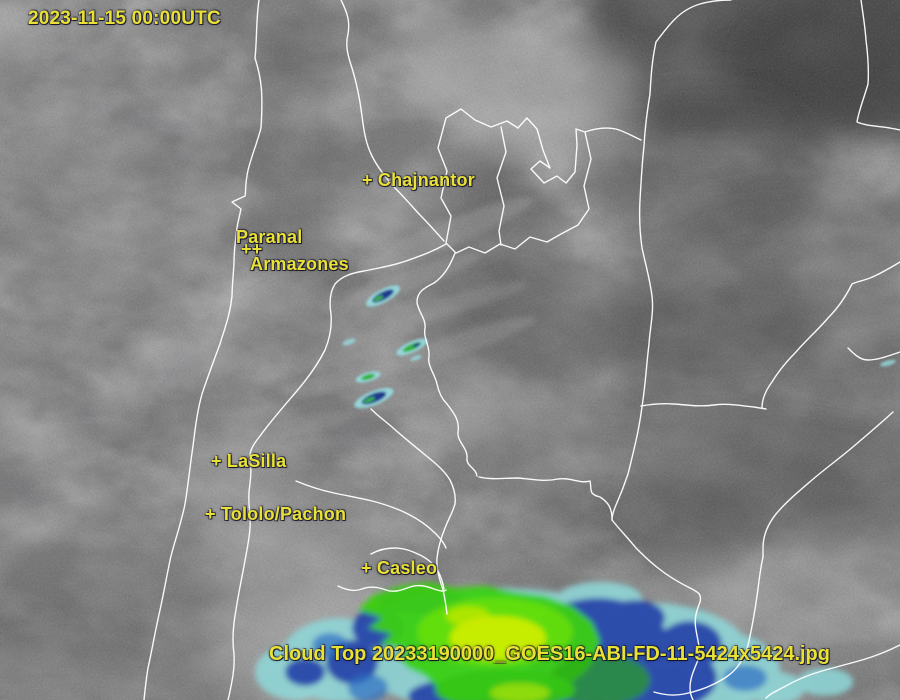 This screenshot has height=700, width=900. What do you see at coordinates (418, 180) in the screenshot?
I see `observatory-label-chajnantor: + Chajnantor` at bounding box center [418, 180].